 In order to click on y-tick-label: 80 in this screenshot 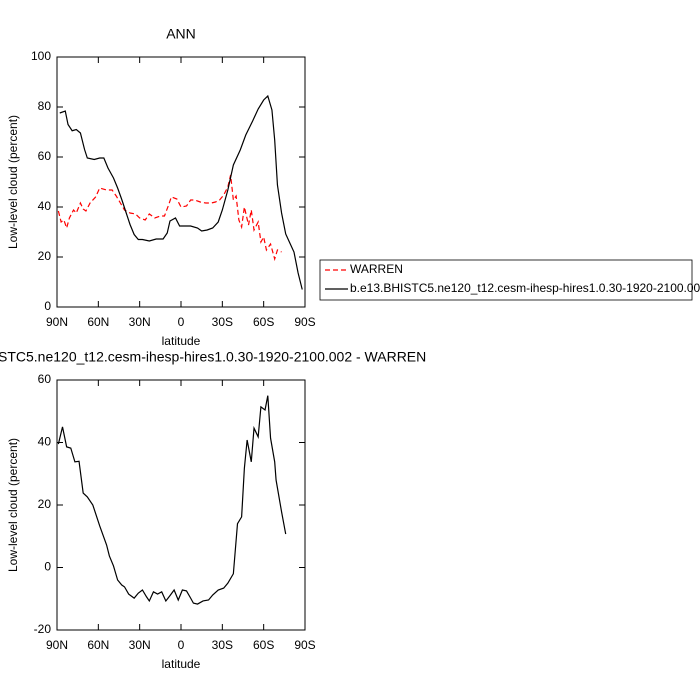, I will do `click(45, 106)`.